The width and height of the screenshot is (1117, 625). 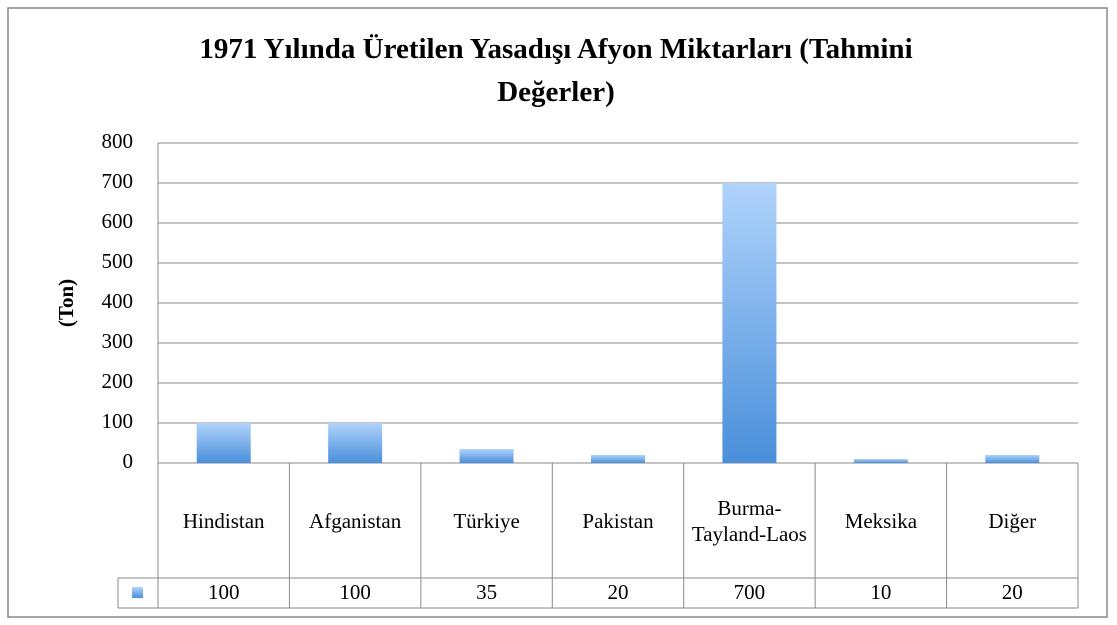 What do you see at coordinates (223, 520) in the screenshot?
I see `x-tick-label: Hindistan` at bounding box center [223, 520].